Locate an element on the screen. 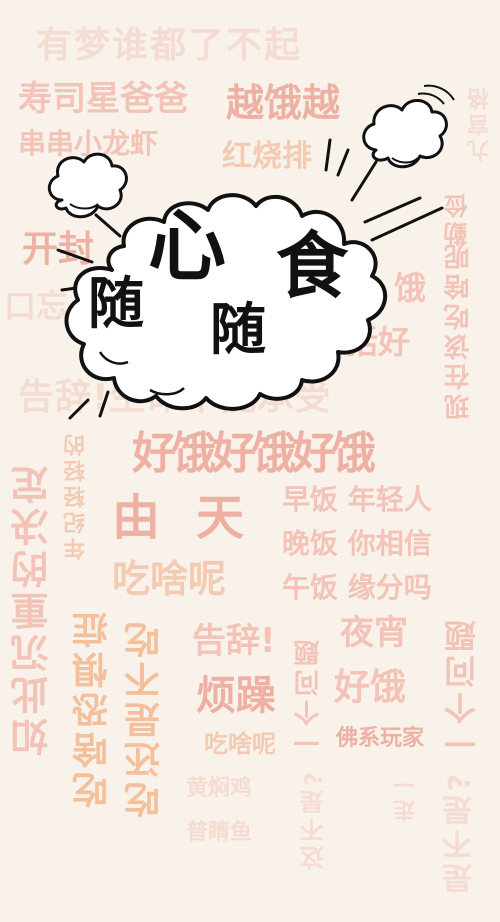 This screenshot has width=500, height=922. watermark-row: 普睛鱼 is located at coordinates (219, 832).